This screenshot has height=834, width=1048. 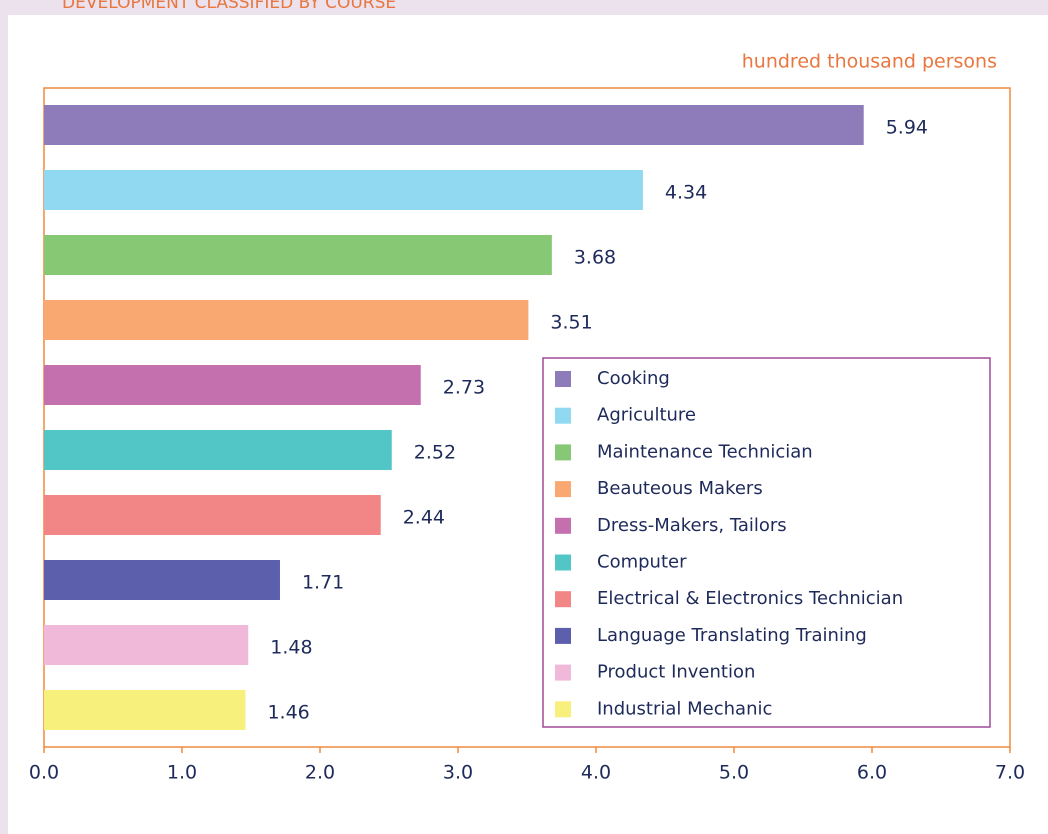 What do you see at coordinates (458, 773) in the screenshot?
I see `x-tick-label: 3.0` at bounding box center [458, 773].